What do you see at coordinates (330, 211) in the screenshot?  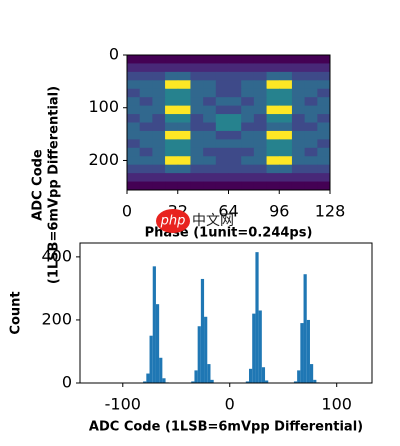 I see `x-tick-label: 128` at bounding box center [330, 211].